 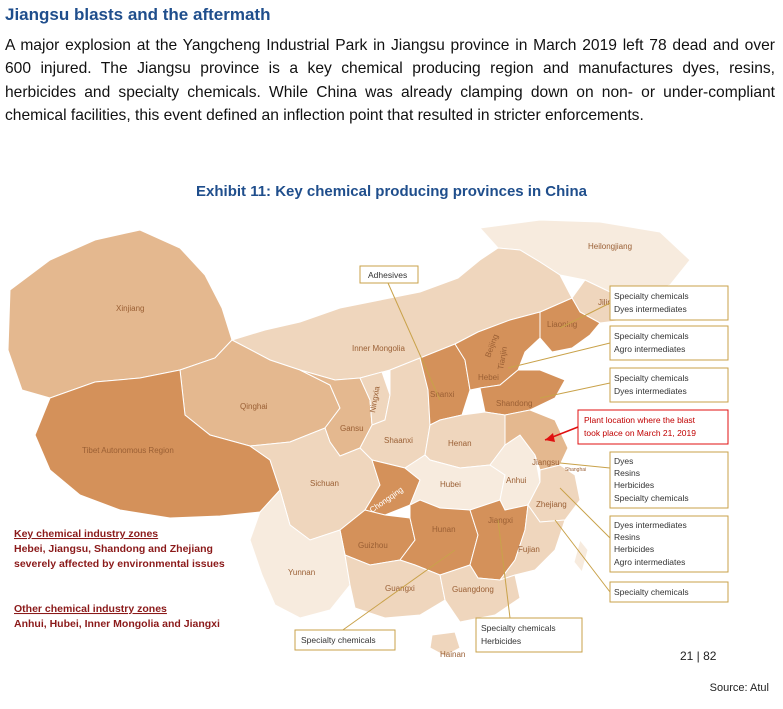 I want to click on callout-line-adhesives, so click(x=414, y=341).